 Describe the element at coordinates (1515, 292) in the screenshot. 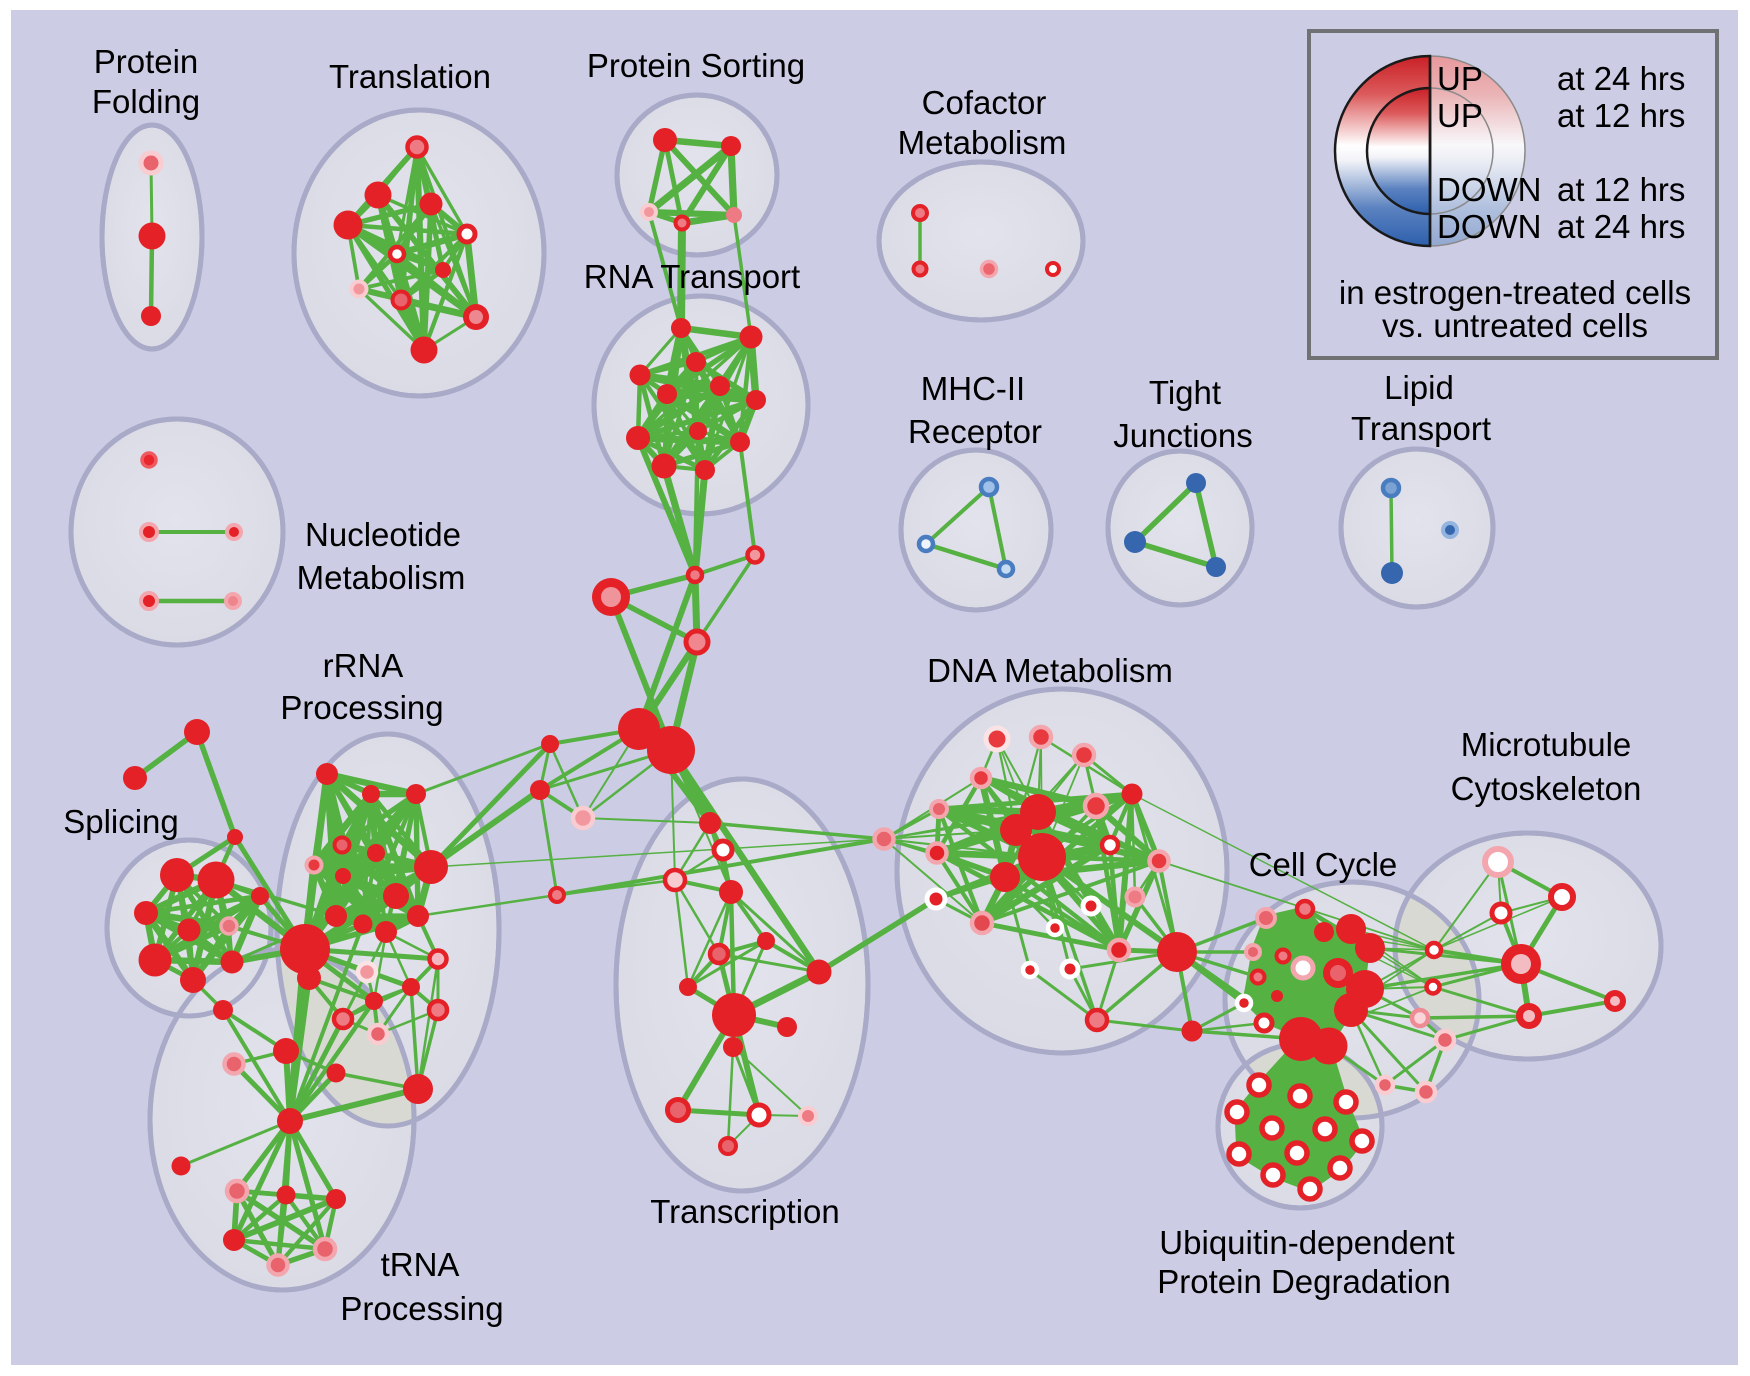

I see `svg-text: in estrogen-treated cells` at that location.